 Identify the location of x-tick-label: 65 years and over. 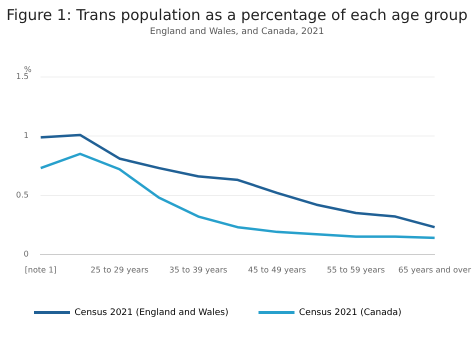
(435, 269).